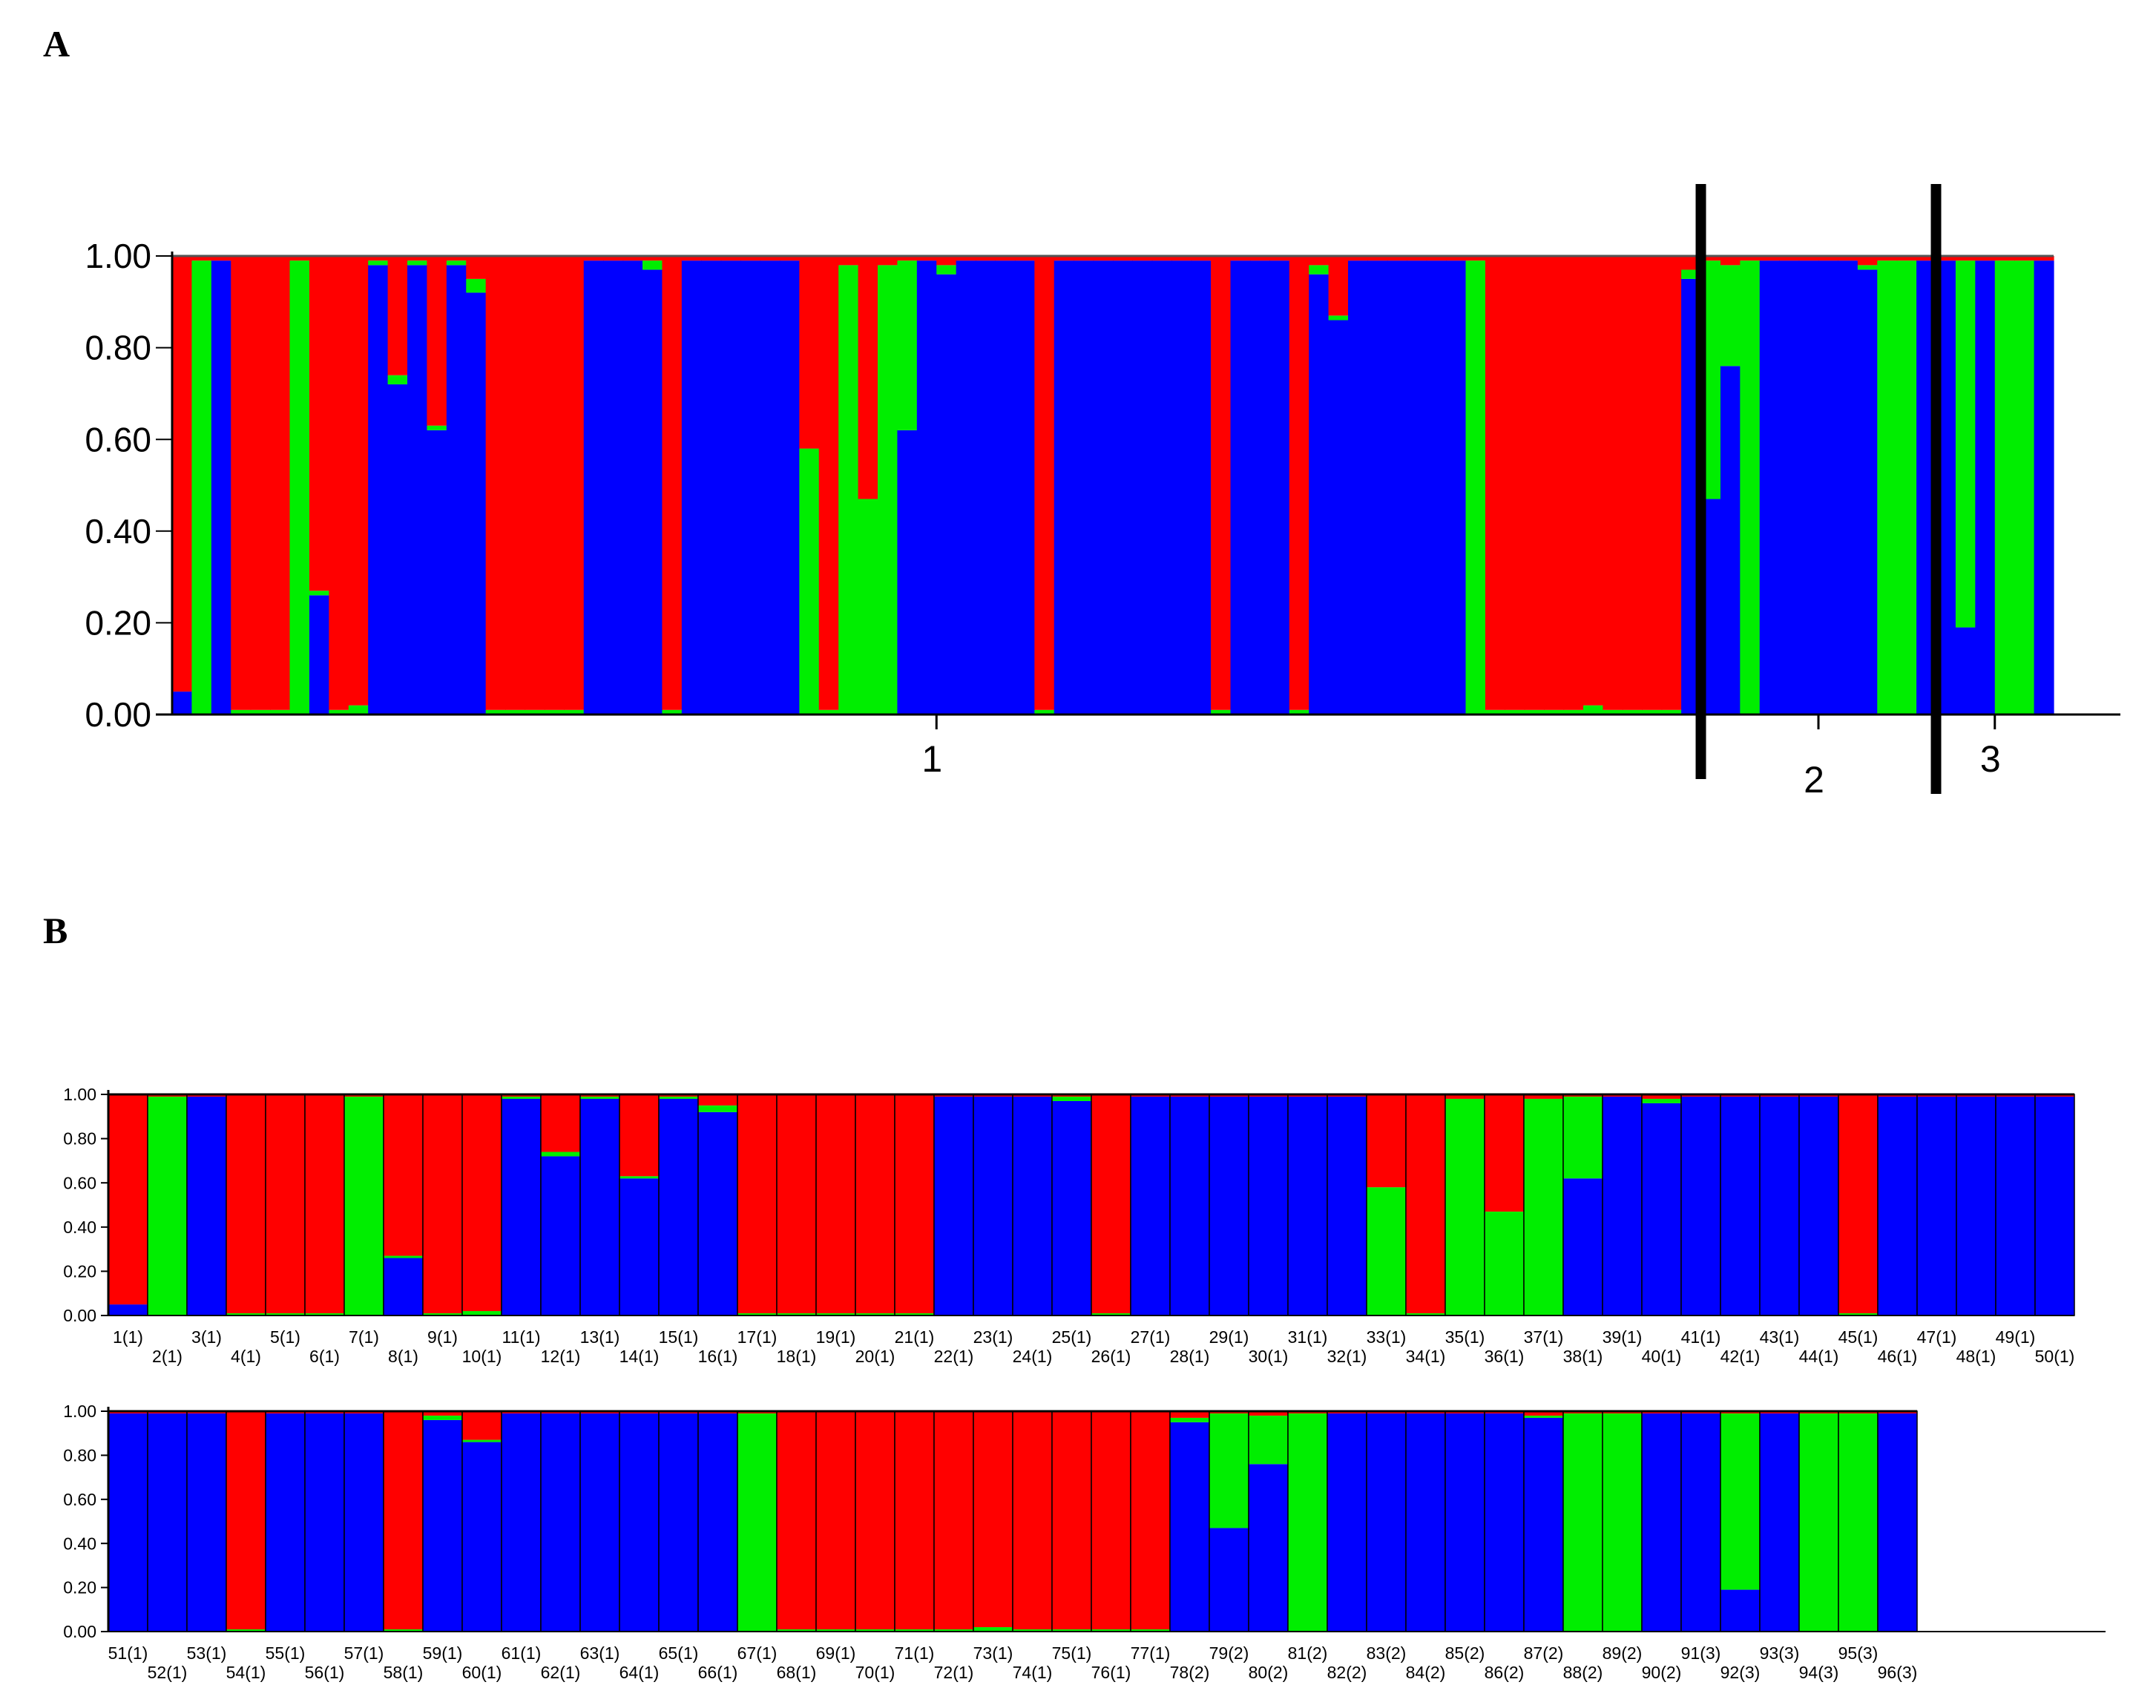  I want to click on panel-b-sample-label: 23(1), so click(993, 1337).